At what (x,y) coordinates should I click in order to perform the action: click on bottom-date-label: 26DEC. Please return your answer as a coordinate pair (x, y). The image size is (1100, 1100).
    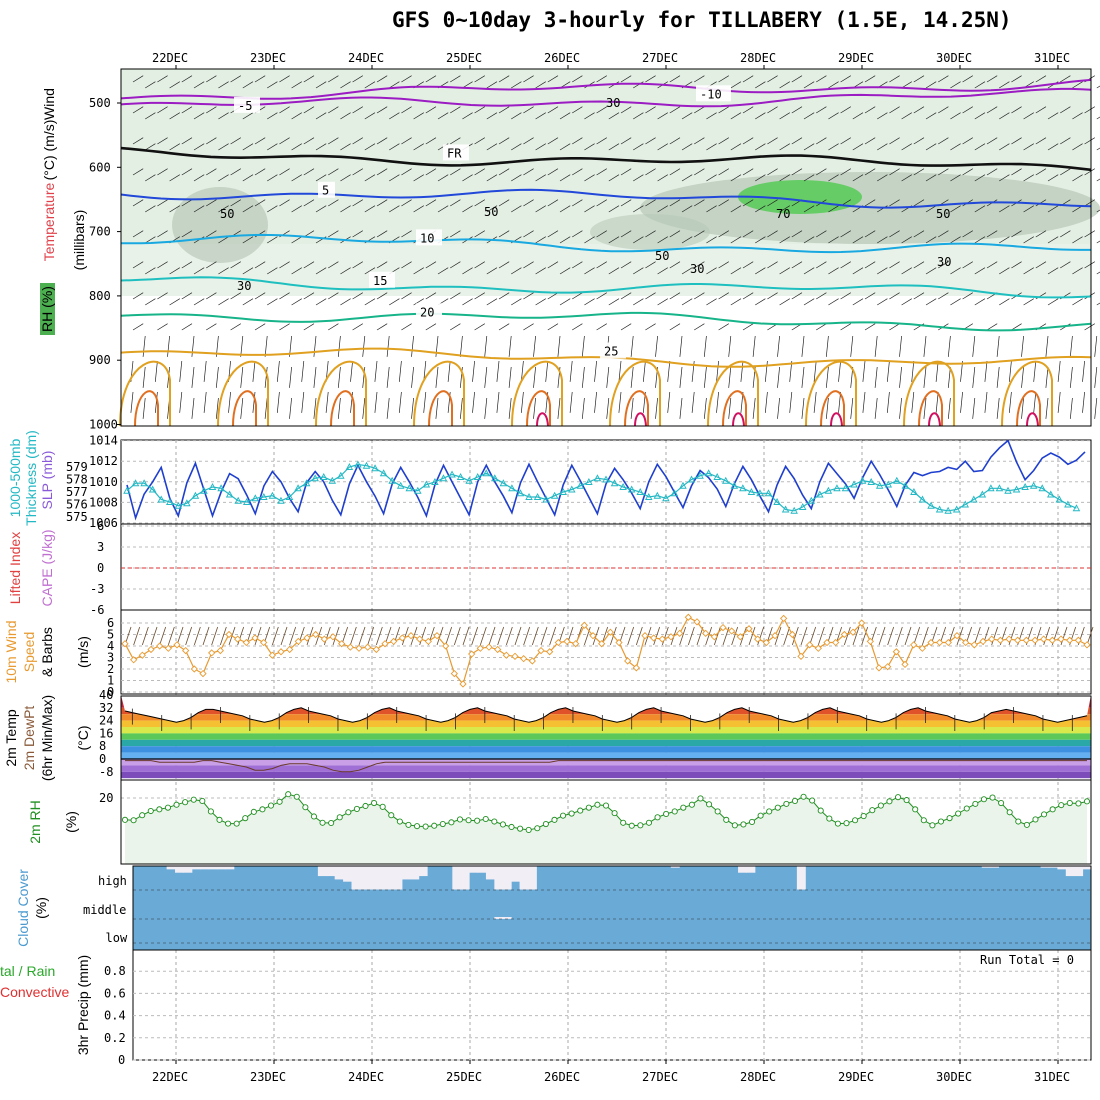
    Looking at the image, I should click on (562, 1077).